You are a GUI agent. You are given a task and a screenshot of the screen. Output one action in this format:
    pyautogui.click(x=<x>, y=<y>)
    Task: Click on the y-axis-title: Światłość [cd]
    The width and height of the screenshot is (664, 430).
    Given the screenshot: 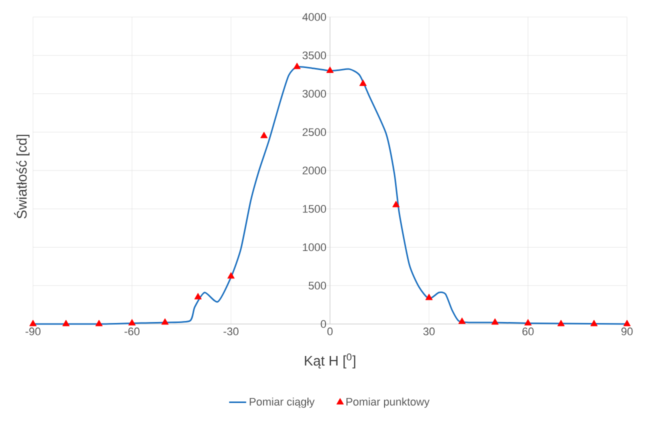 What is the action you would take?
    pyautogui.click(x=22, y=176)
    